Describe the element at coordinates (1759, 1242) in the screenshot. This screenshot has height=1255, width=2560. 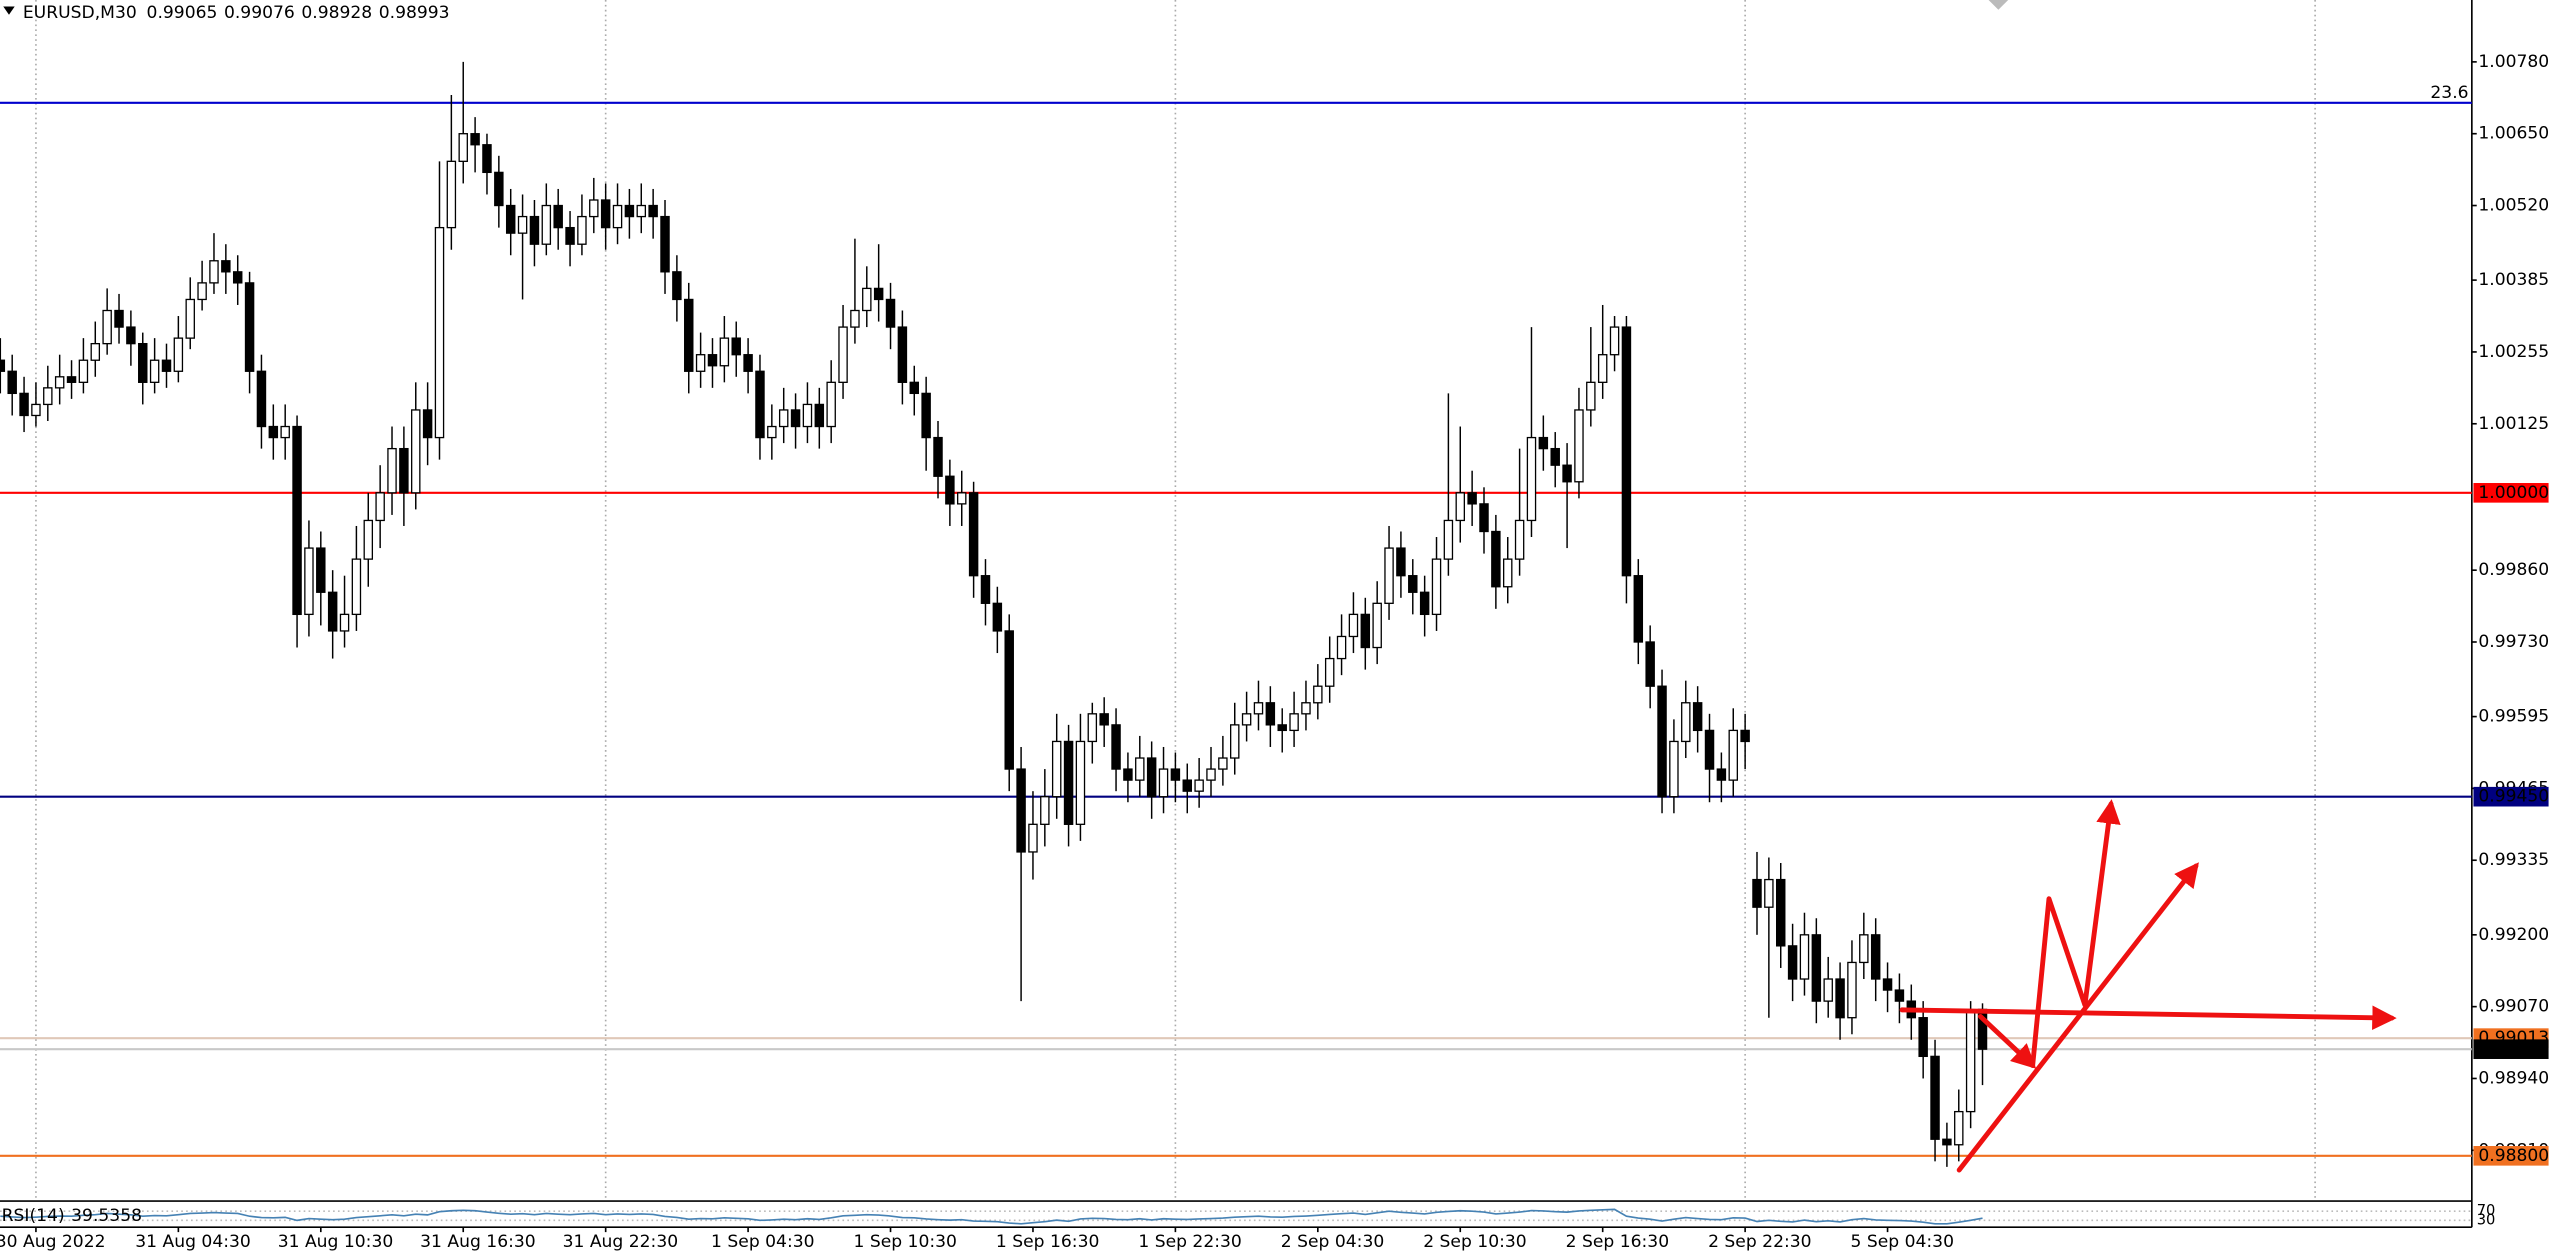
I see `x-tick-label: 2 Sep 22:30` at that location.